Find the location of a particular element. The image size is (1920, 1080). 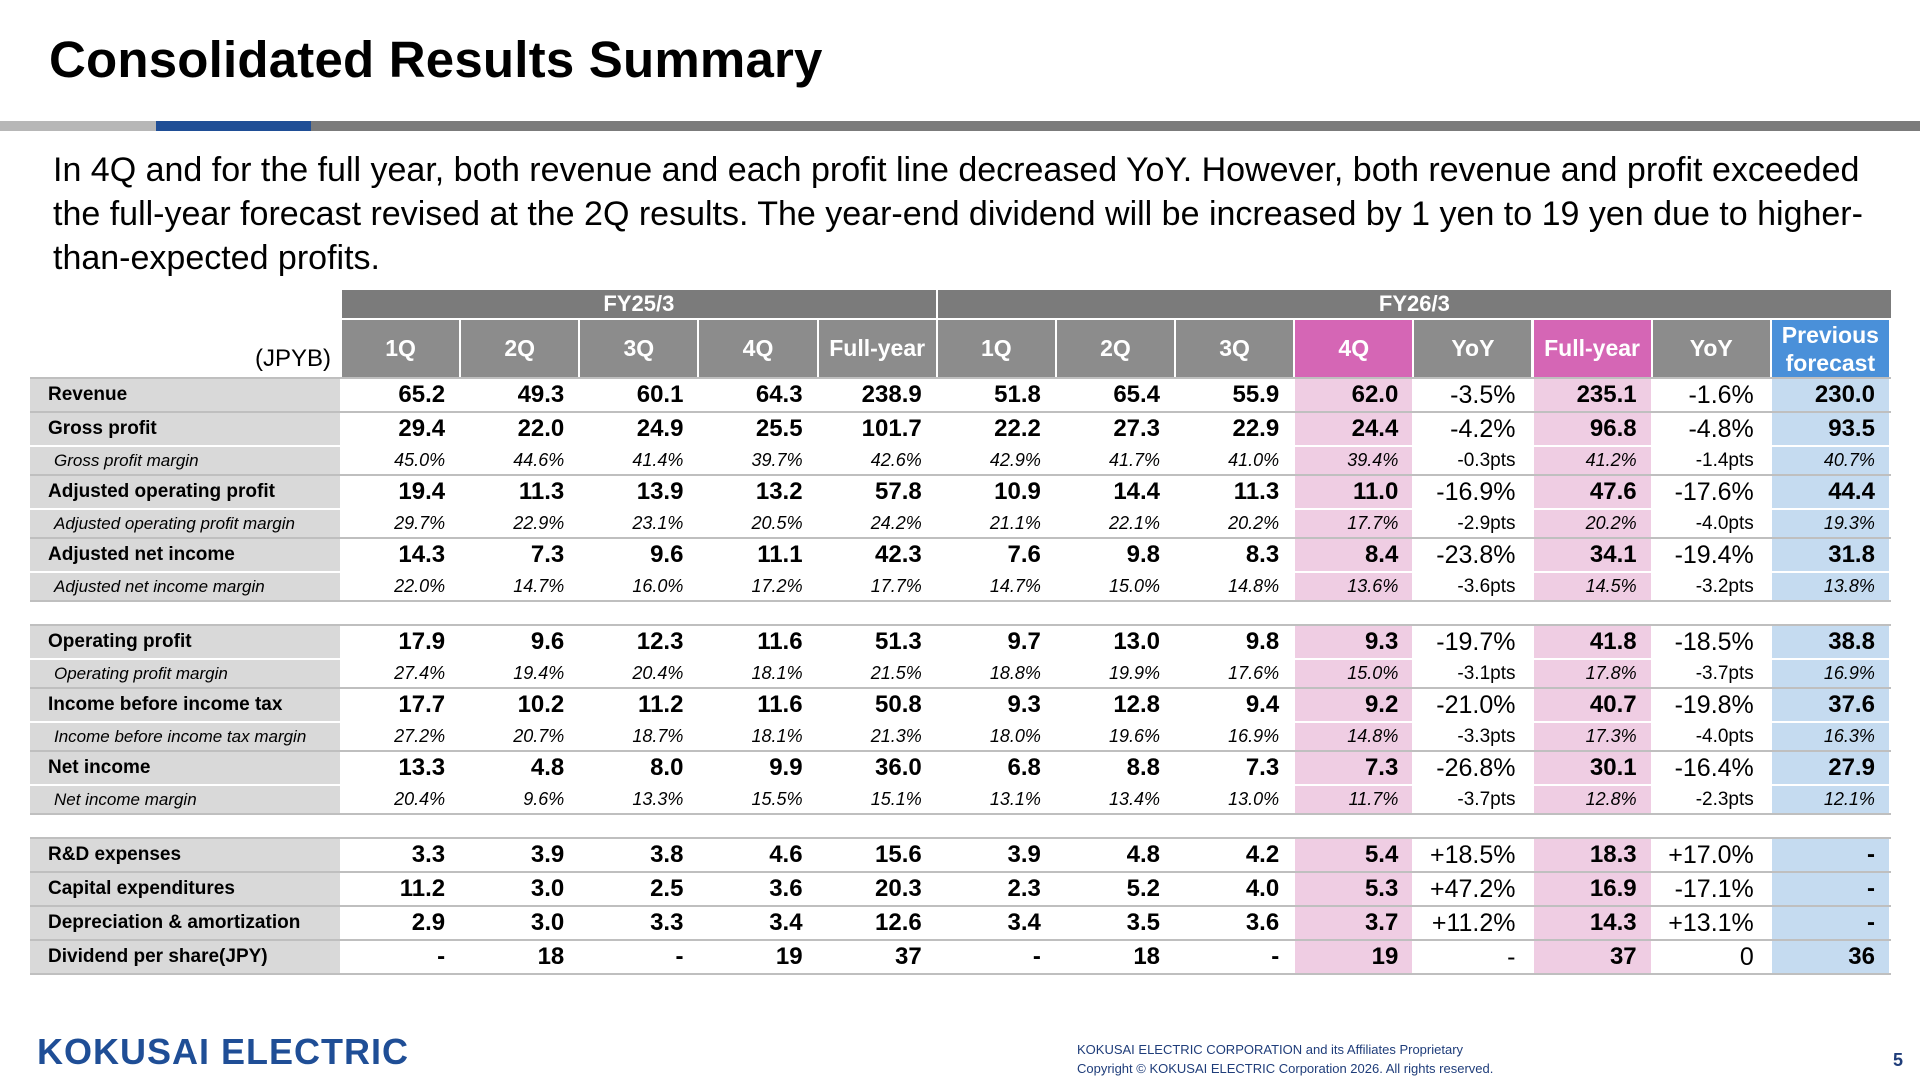

table-cell: -4.8% is located at coordinates (1721, 428).